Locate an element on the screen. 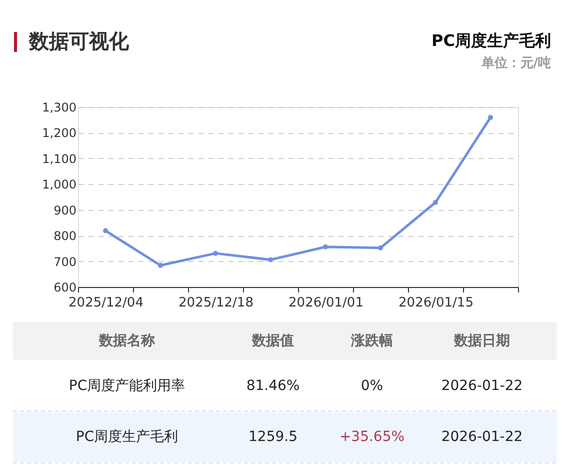  text: PC周度产能利用率 is located at coordinates (127, 386).